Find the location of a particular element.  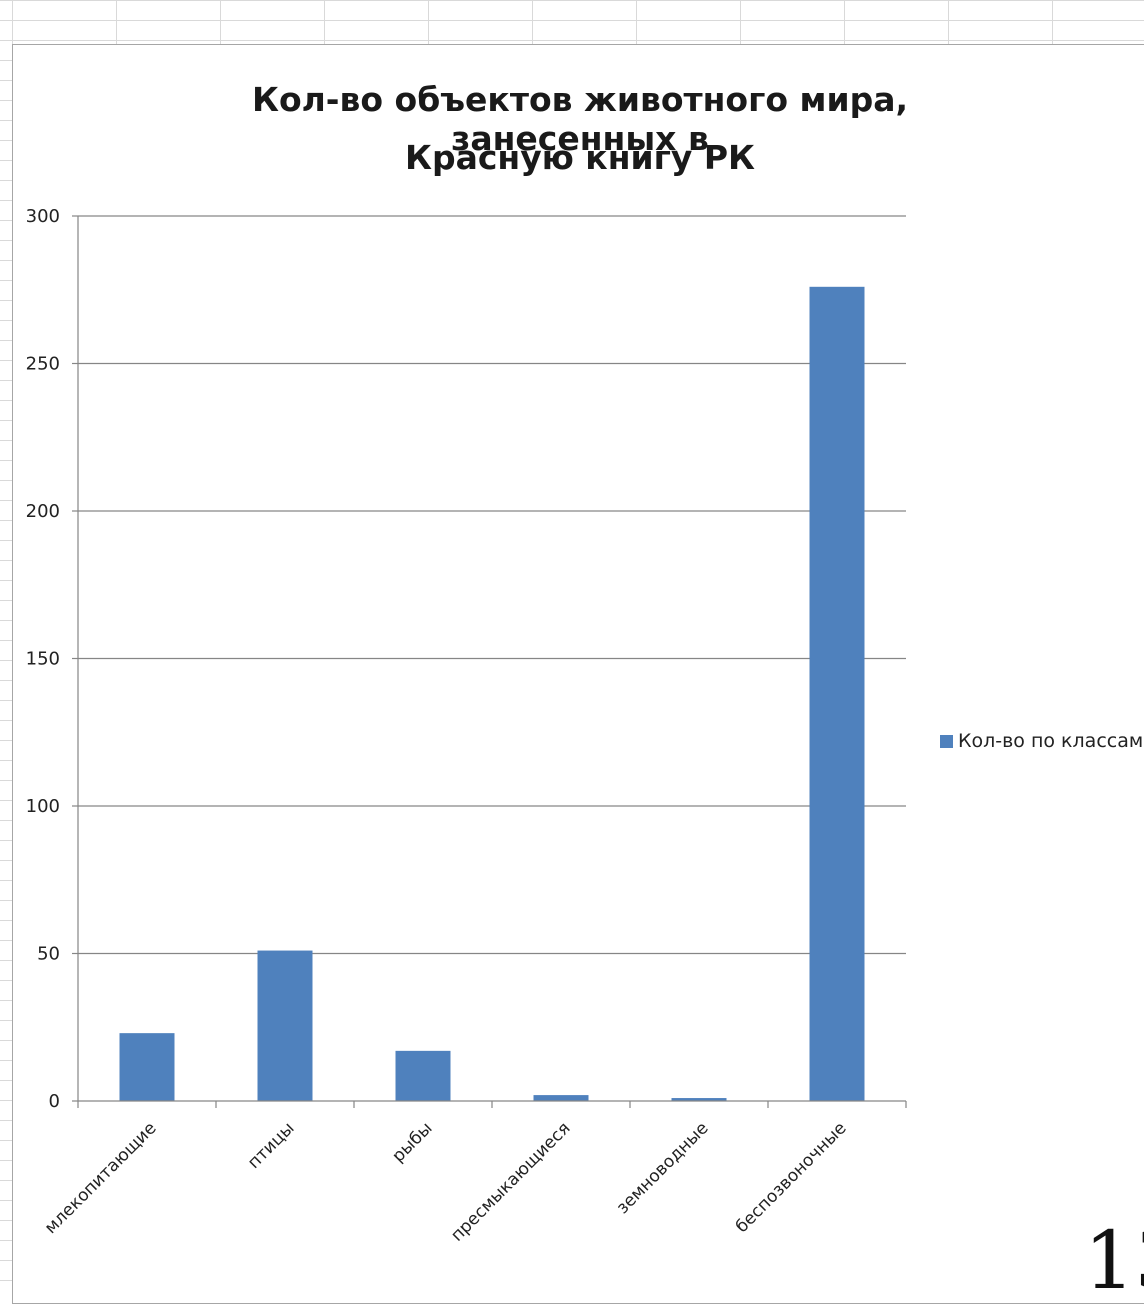

legend: Кол-во по классам is located at coordinates (1041, 741).